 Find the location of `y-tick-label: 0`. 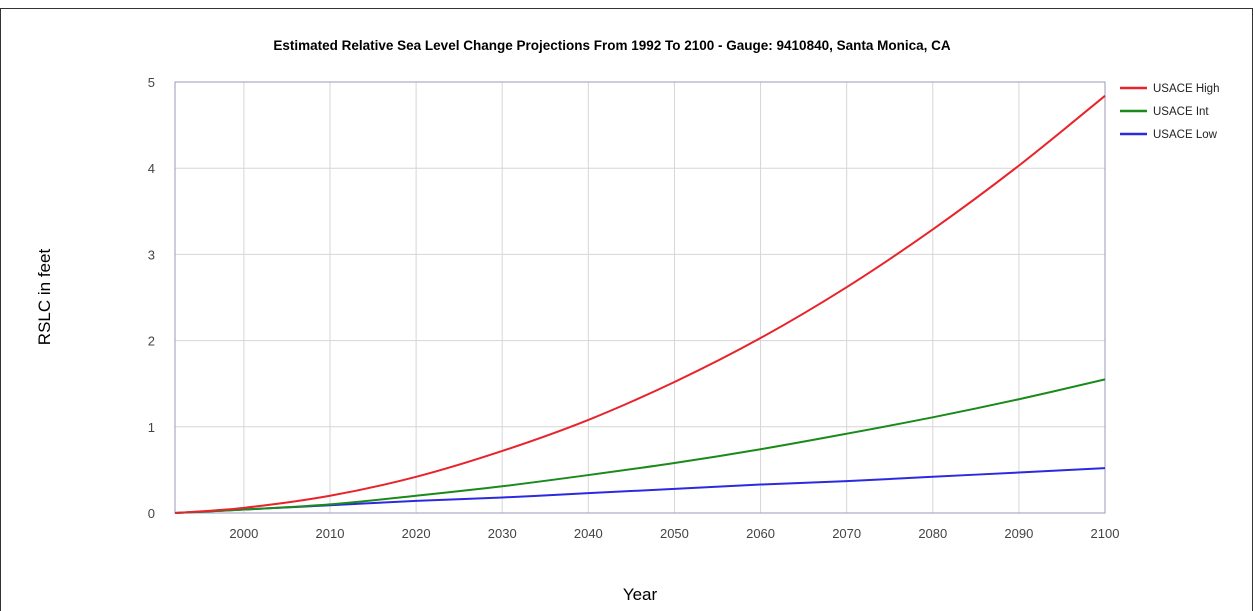

y-tick-label: 0 is located at coordinates (151, 513).